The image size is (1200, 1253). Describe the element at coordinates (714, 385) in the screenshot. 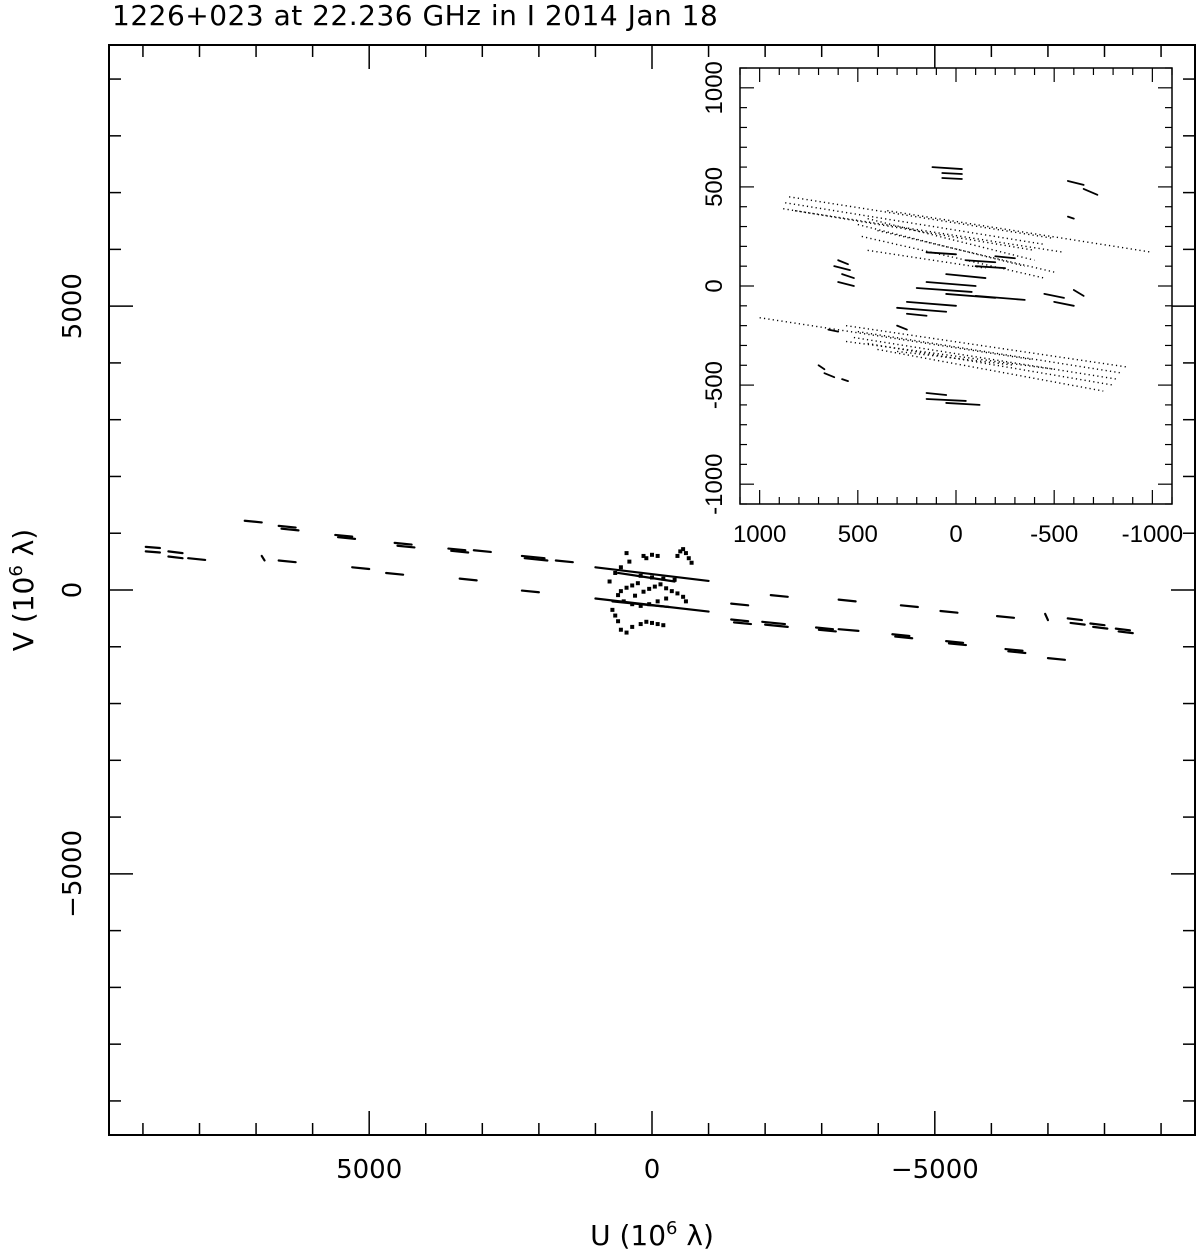

I see `y-tick-label: -500` at that location.